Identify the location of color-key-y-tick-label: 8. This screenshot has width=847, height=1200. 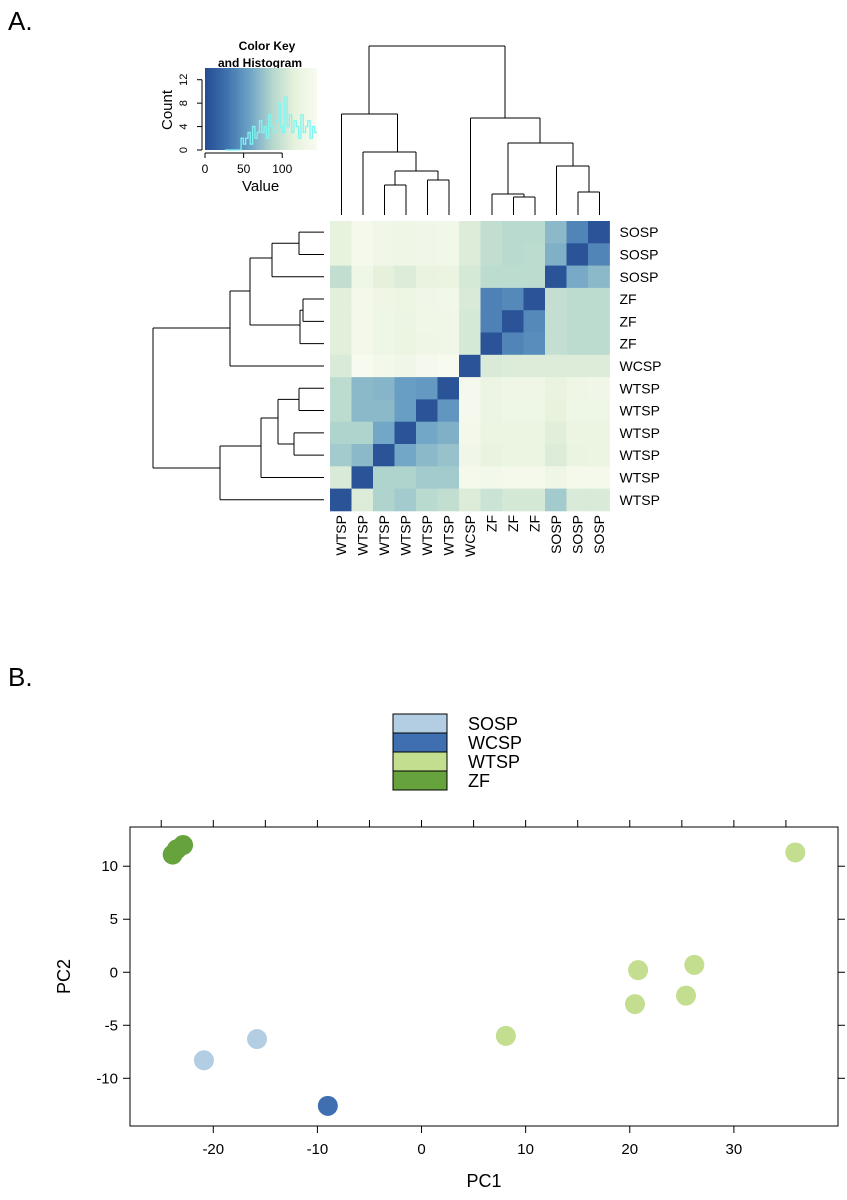
(184, 103).